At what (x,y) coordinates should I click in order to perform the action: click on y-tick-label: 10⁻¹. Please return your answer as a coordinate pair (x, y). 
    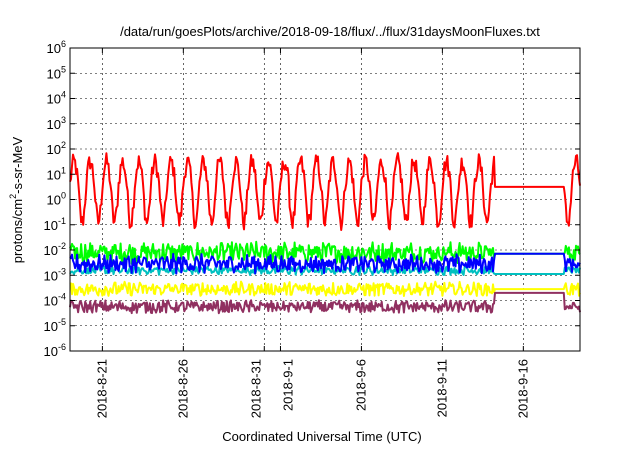
    Looking at the image, I should click on (55, 224).